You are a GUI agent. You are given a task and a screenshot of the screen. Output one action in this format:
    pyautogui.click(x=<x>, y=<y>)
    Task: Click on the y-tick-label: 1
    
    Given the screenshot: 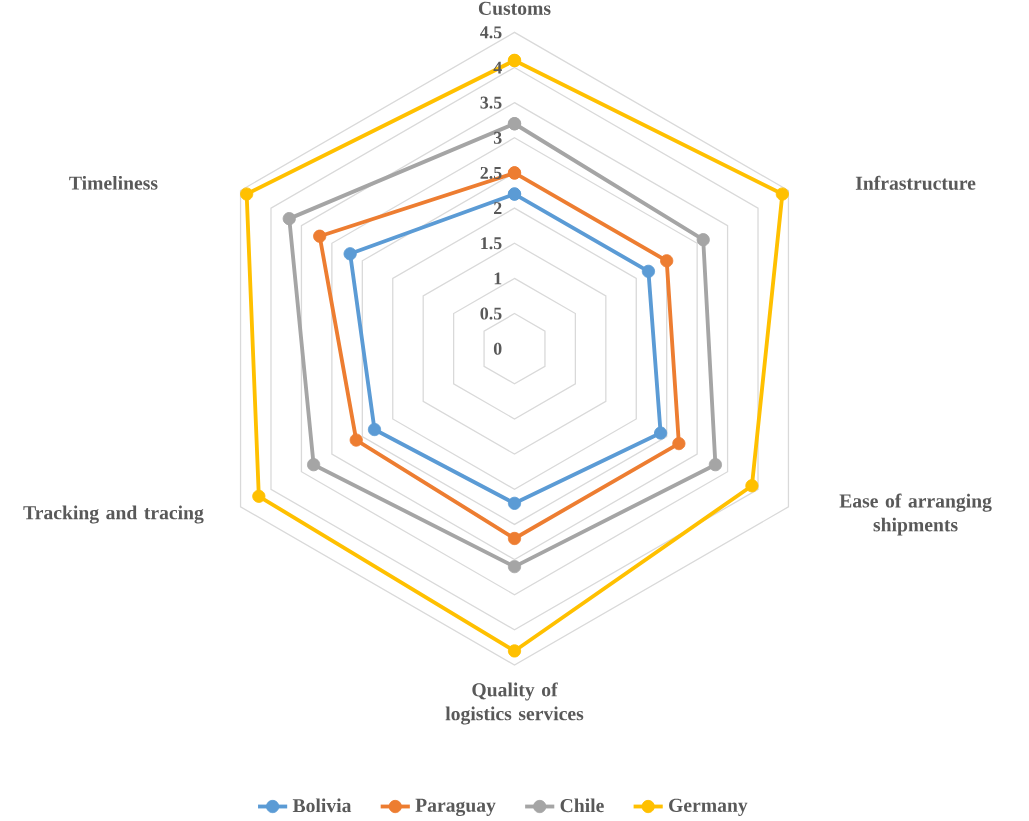 What is the action you would take?
    pyautogui.click(x=498, y=278)
    